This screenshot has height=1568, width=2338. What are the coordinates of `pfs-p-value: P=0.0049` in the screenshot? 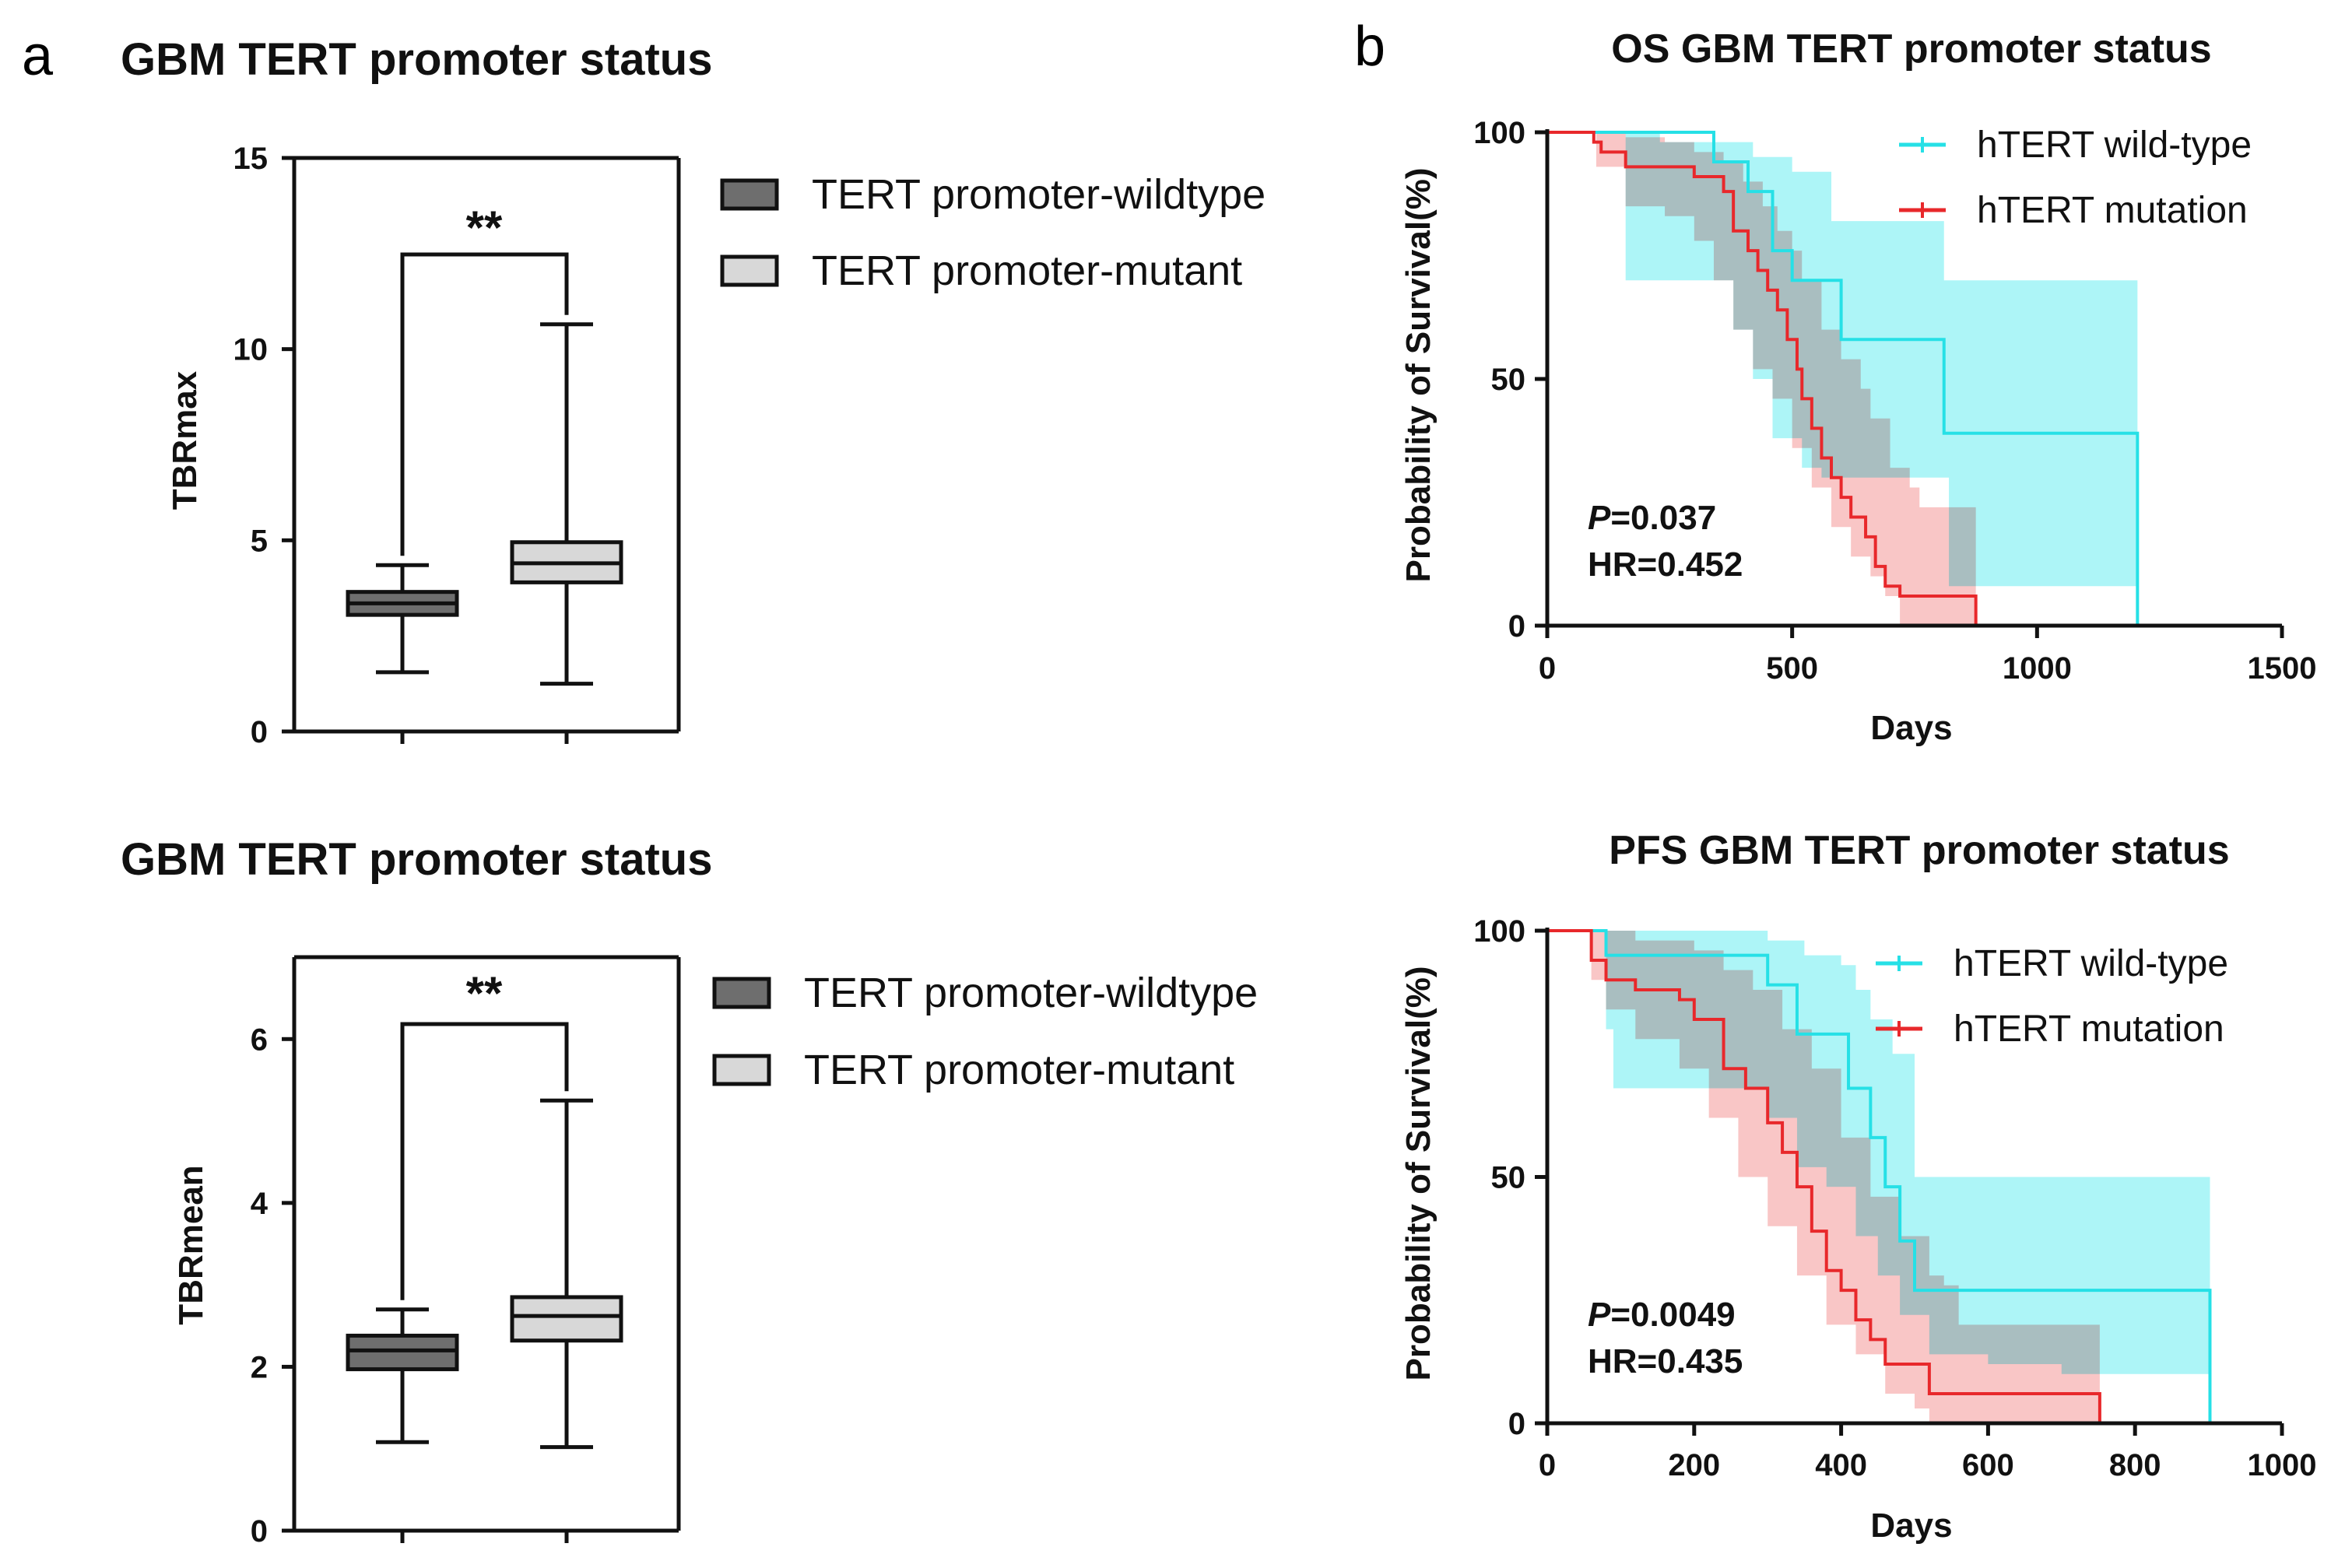 It's located at (1662, 1315).